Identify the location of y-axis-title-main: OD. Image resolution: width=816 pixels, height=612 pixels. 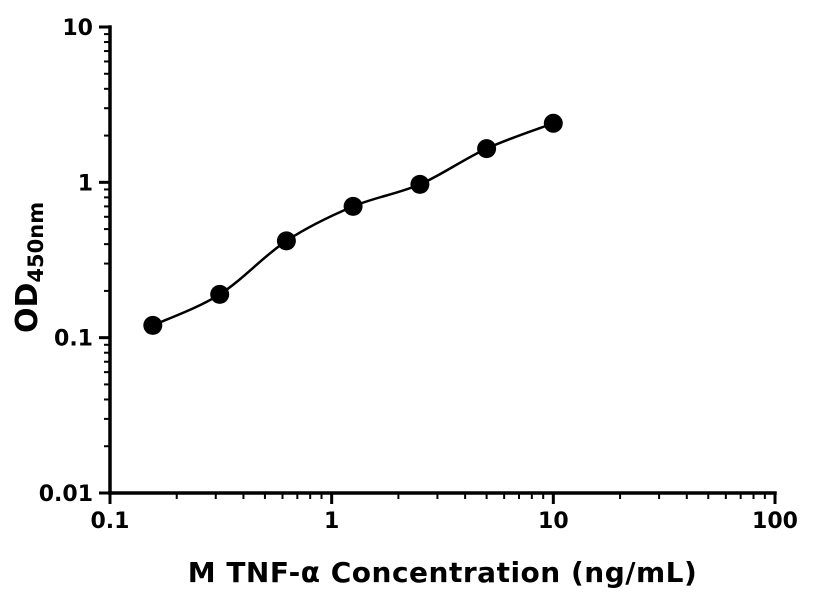
(27, 307).